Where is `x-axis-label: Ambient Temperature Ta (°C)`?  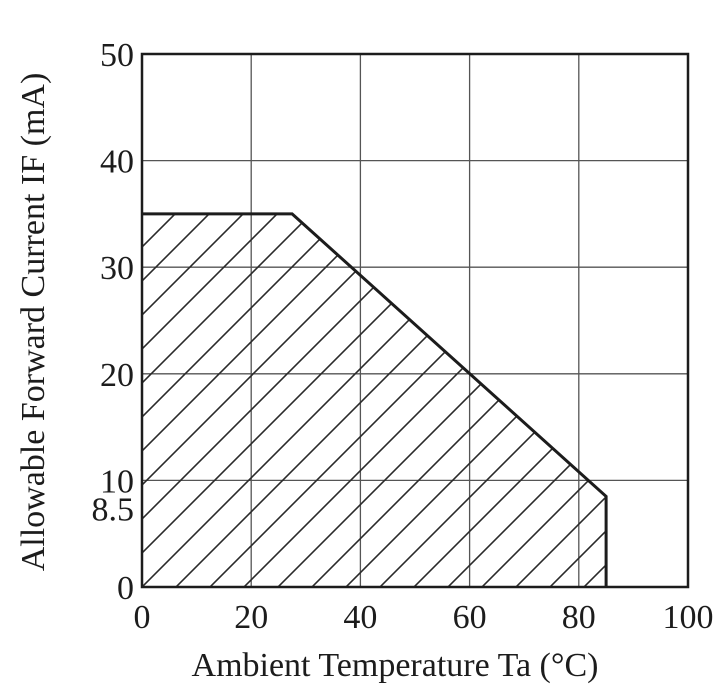
x-axis-label: Ambient Temperature Ta (°C) is located at coordinates (395, 665).